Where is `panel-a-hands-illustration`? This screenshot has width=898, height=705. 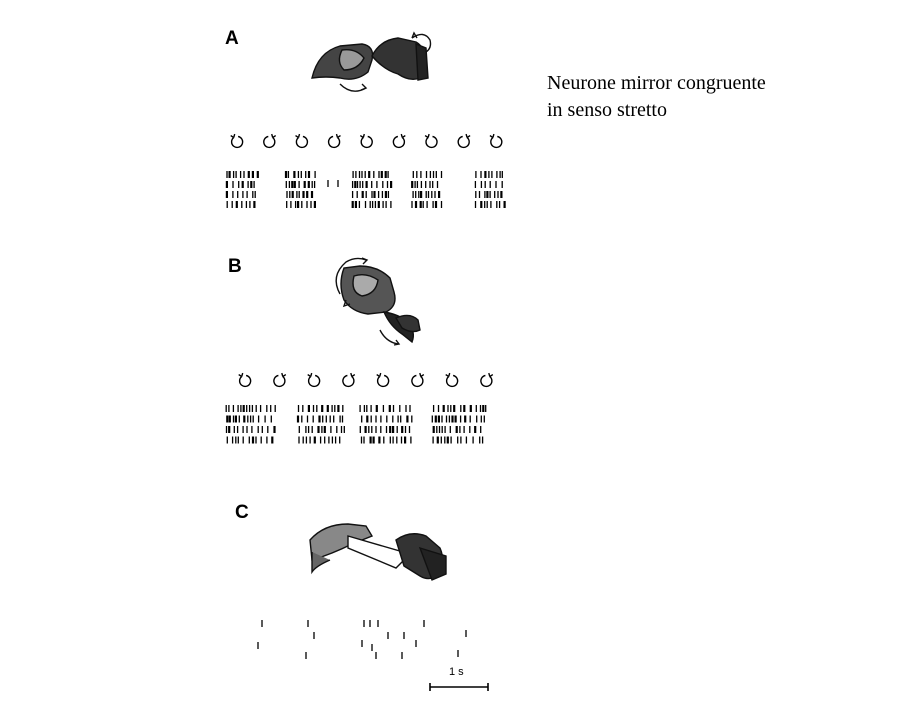
panel-a-hands-illustration is located at coordinates (371, 61).